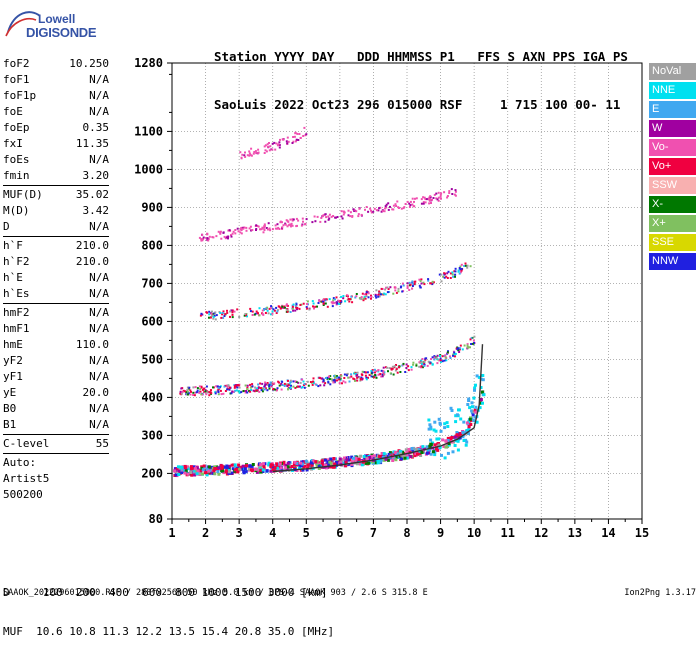 Image resolution: width=700 pixels, height=651 pixels. I want to click on x-tick-label: 12, so click(541, 533).